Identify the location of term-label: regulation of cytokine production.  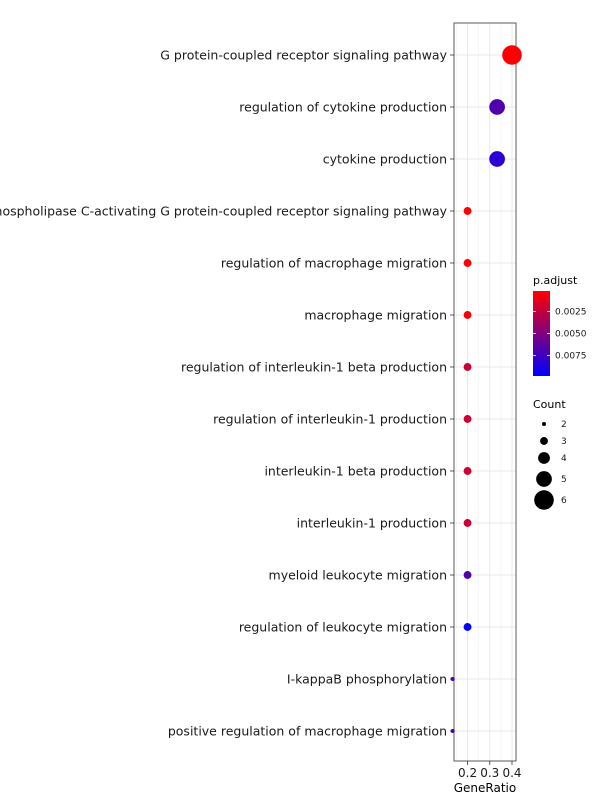
(343, 107).